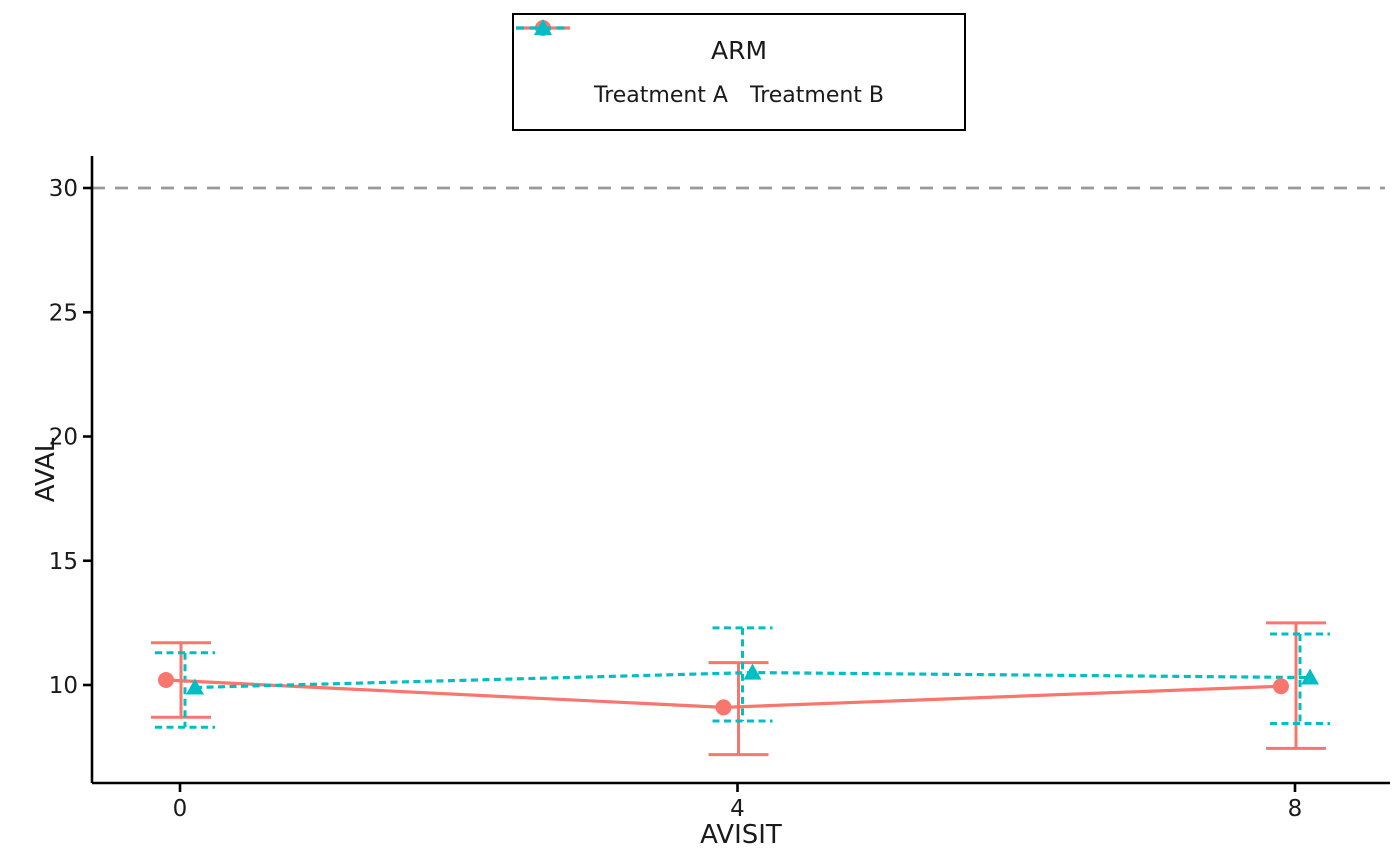  What do you see at coordinates (660, 95) in the screenshot?
I see `legend-entry-label: Treatment A` at bounding box center [660, 95].